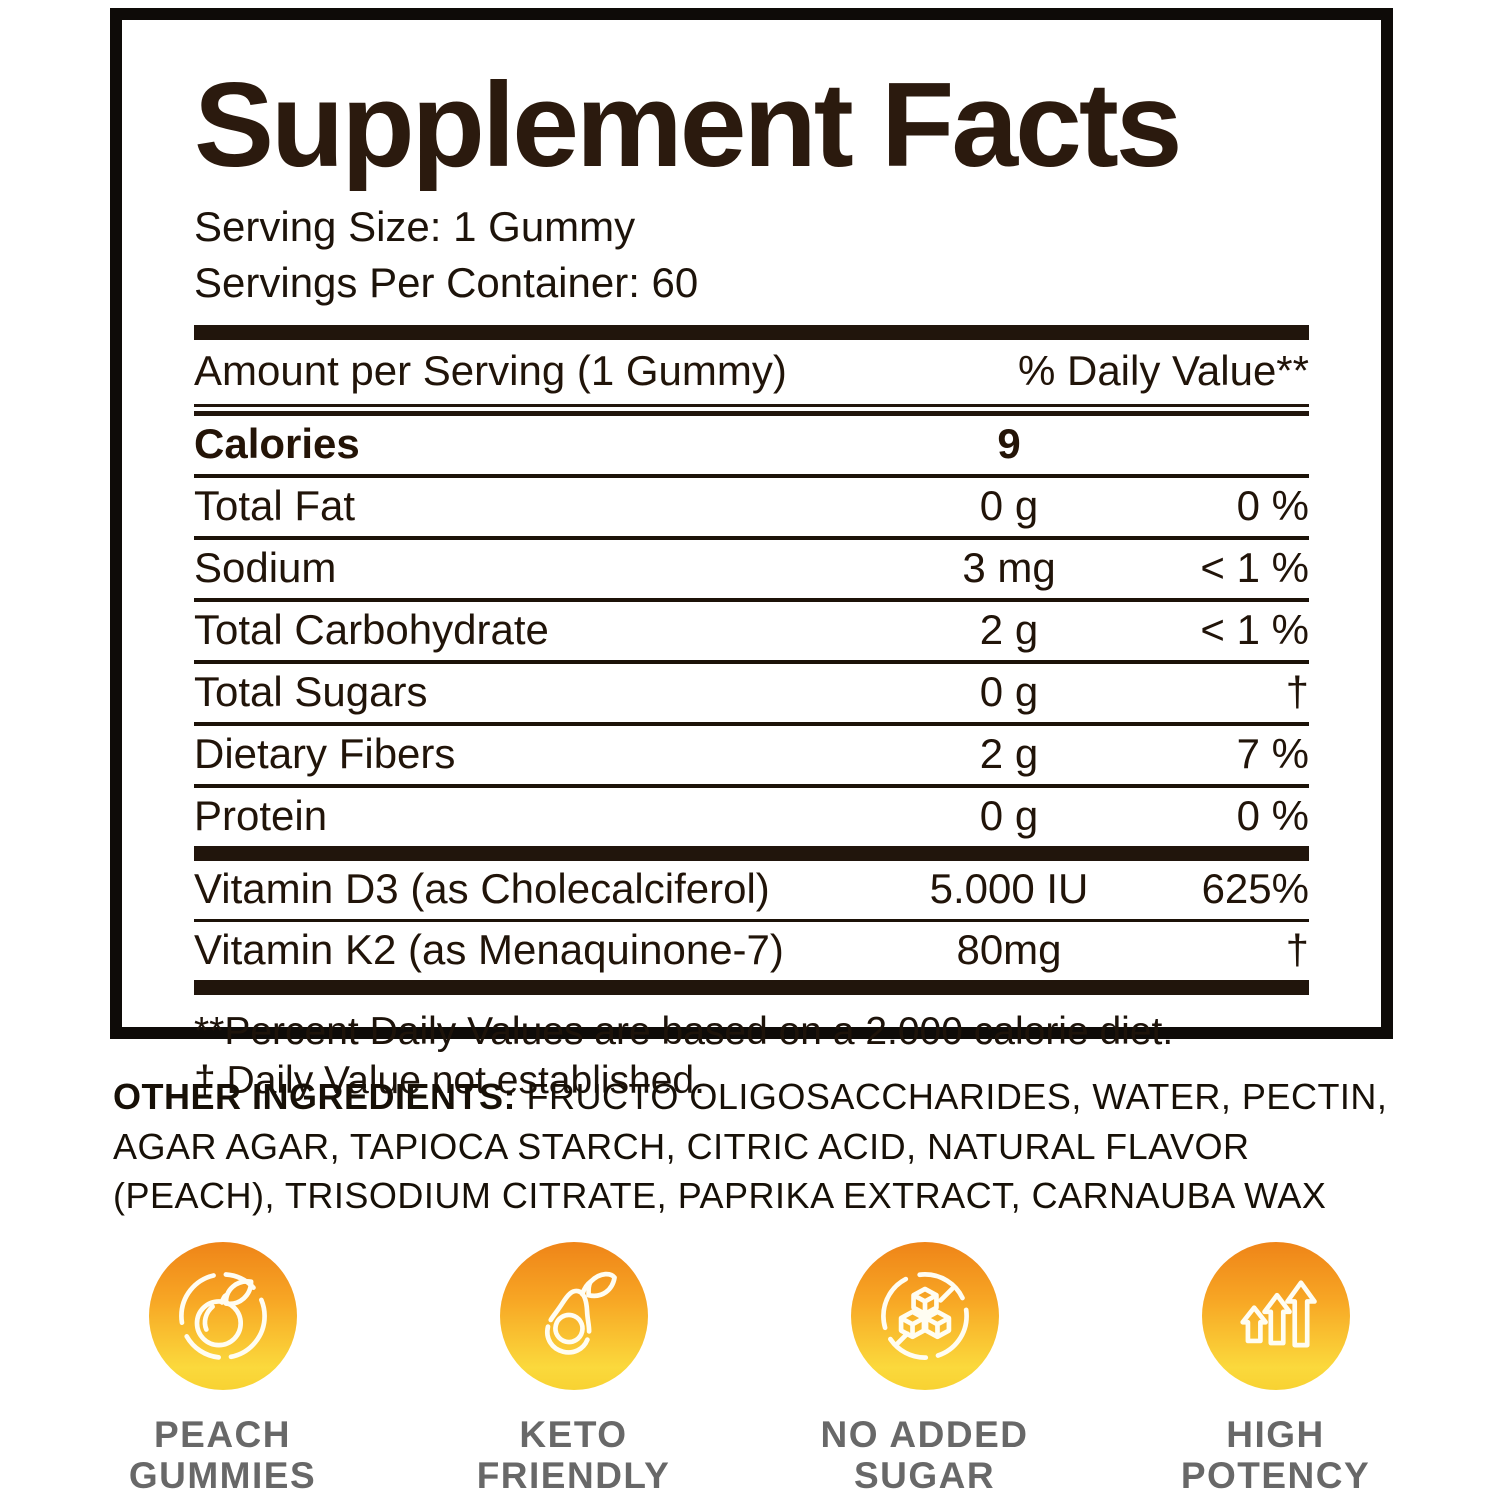  Describe the element at coordinates (315, 1096) in the screenshot. I see `other-ingredients-heading: OTHER INGREDIENTS:` at that location.